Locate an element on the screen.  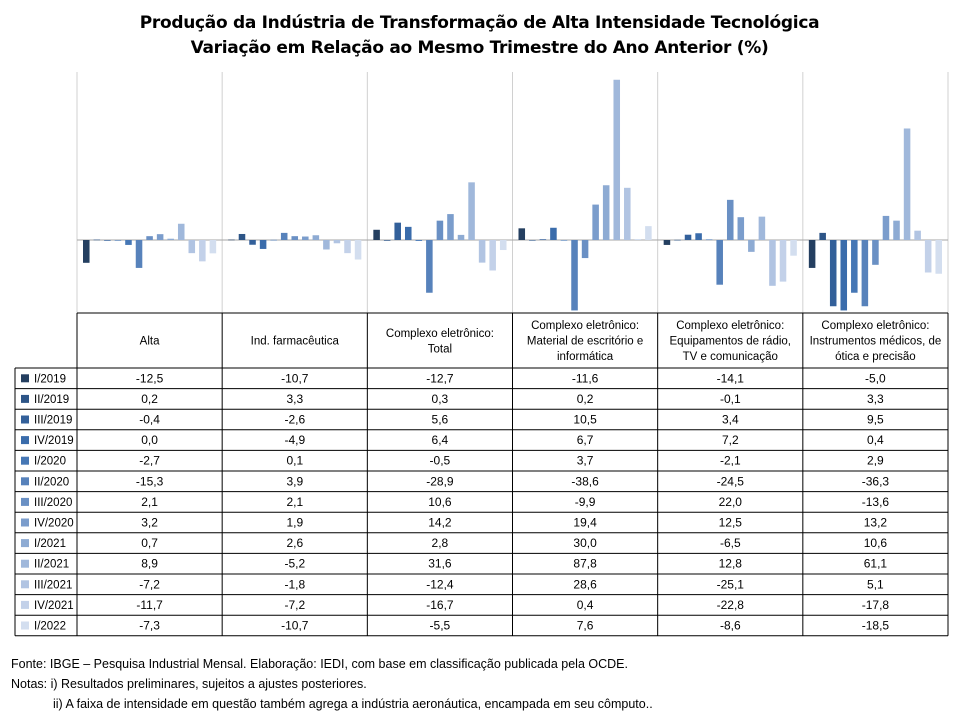
table-cell: -22,8 is located at coordinates (731, 605).